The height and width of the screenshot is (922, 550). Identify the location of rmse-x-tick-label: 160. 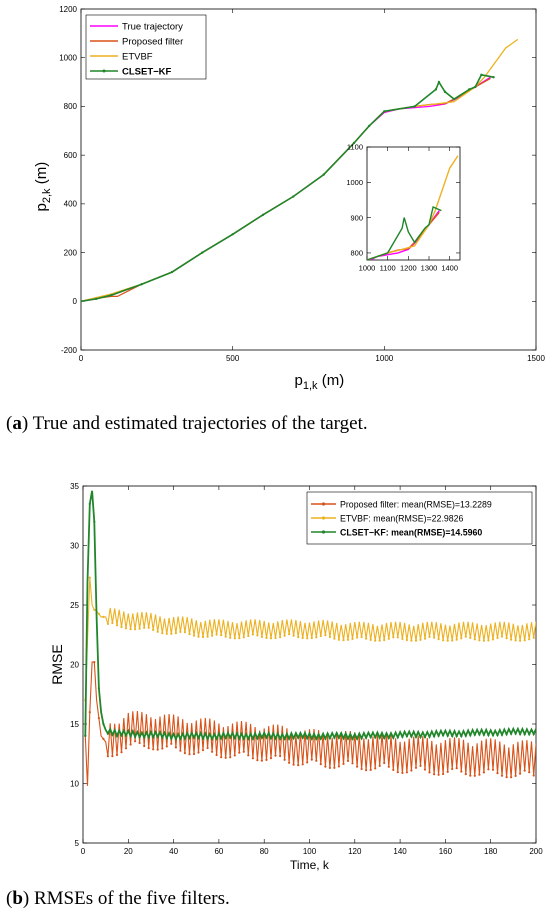
(446, 851).